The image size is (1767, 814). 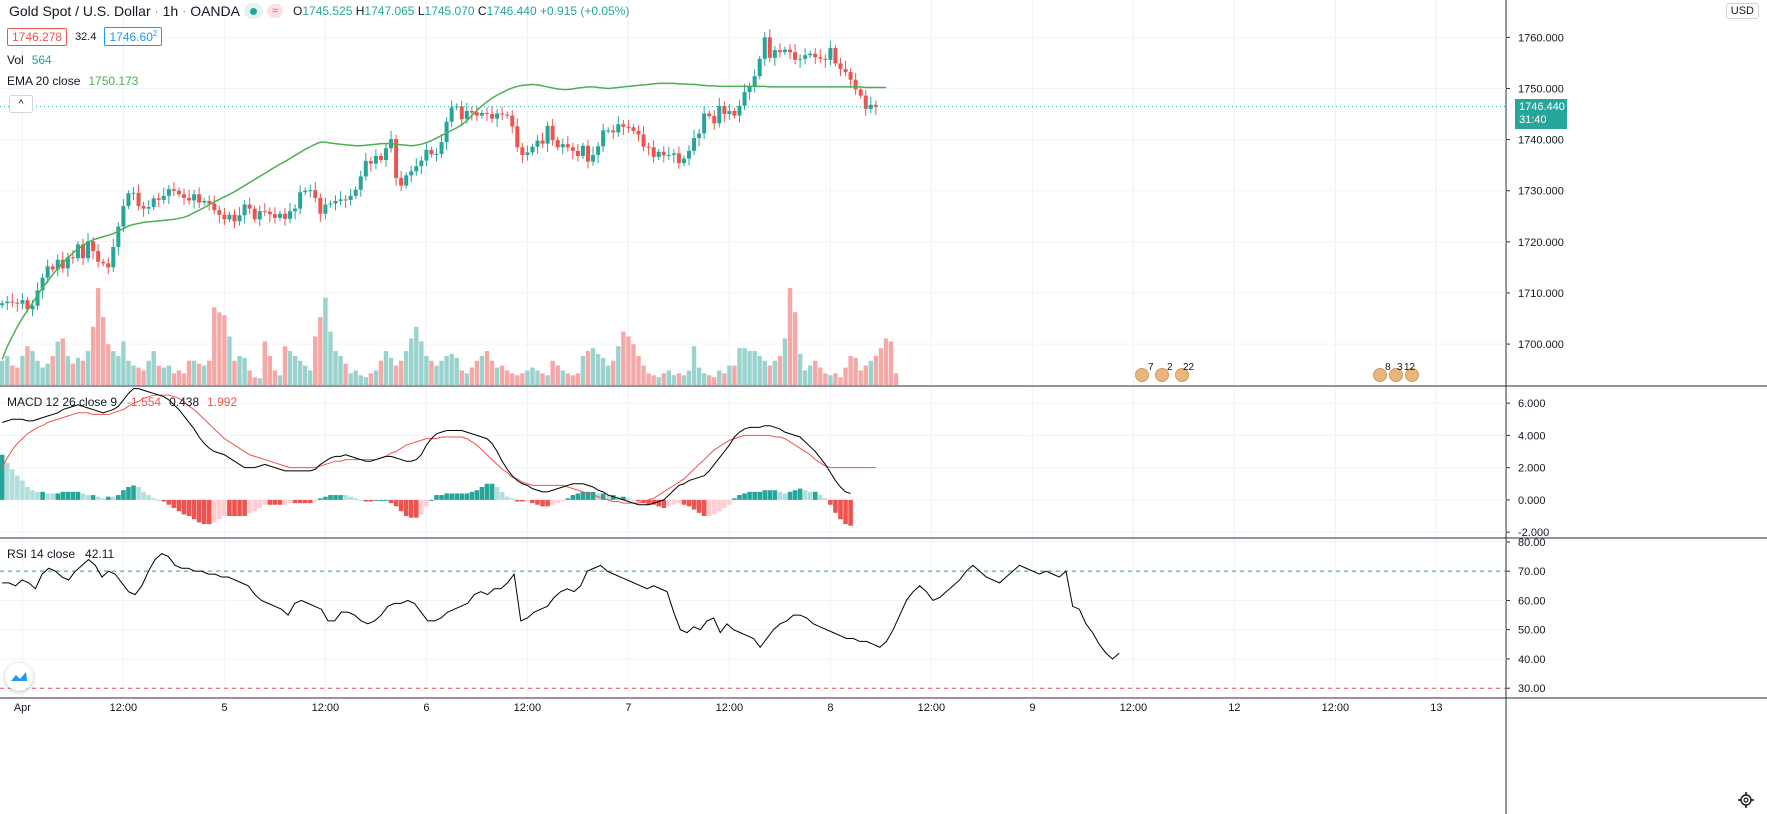 What do you see at coordinates (21, 104) in the screenshot?
I see `collapse-legend-button: ^` at bounding box center [21, 104].